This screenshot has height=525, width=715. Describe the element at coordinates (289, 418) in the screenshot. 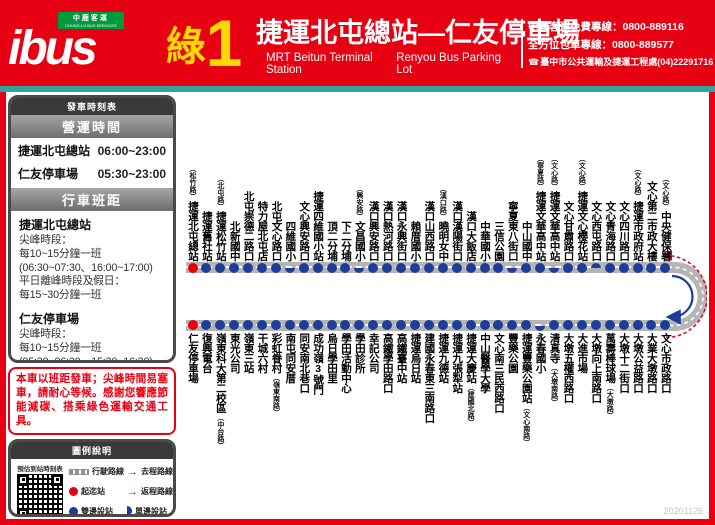

I see `route-stop: 南屯同安厝` at that location.